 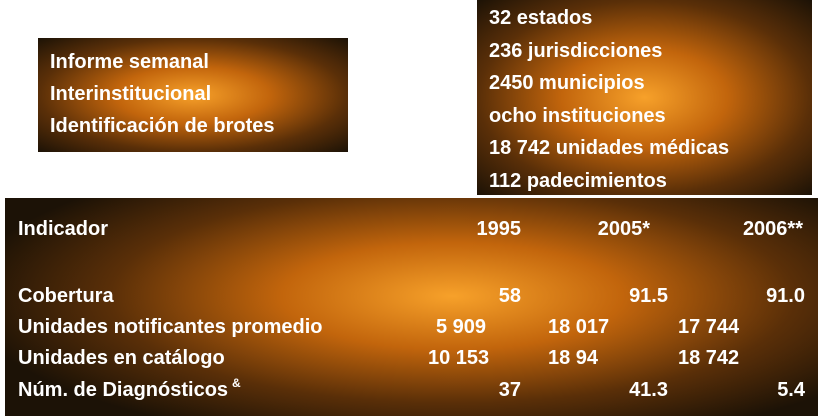 I want to click on value-cell: 5.4, so click(x=791, y=390).